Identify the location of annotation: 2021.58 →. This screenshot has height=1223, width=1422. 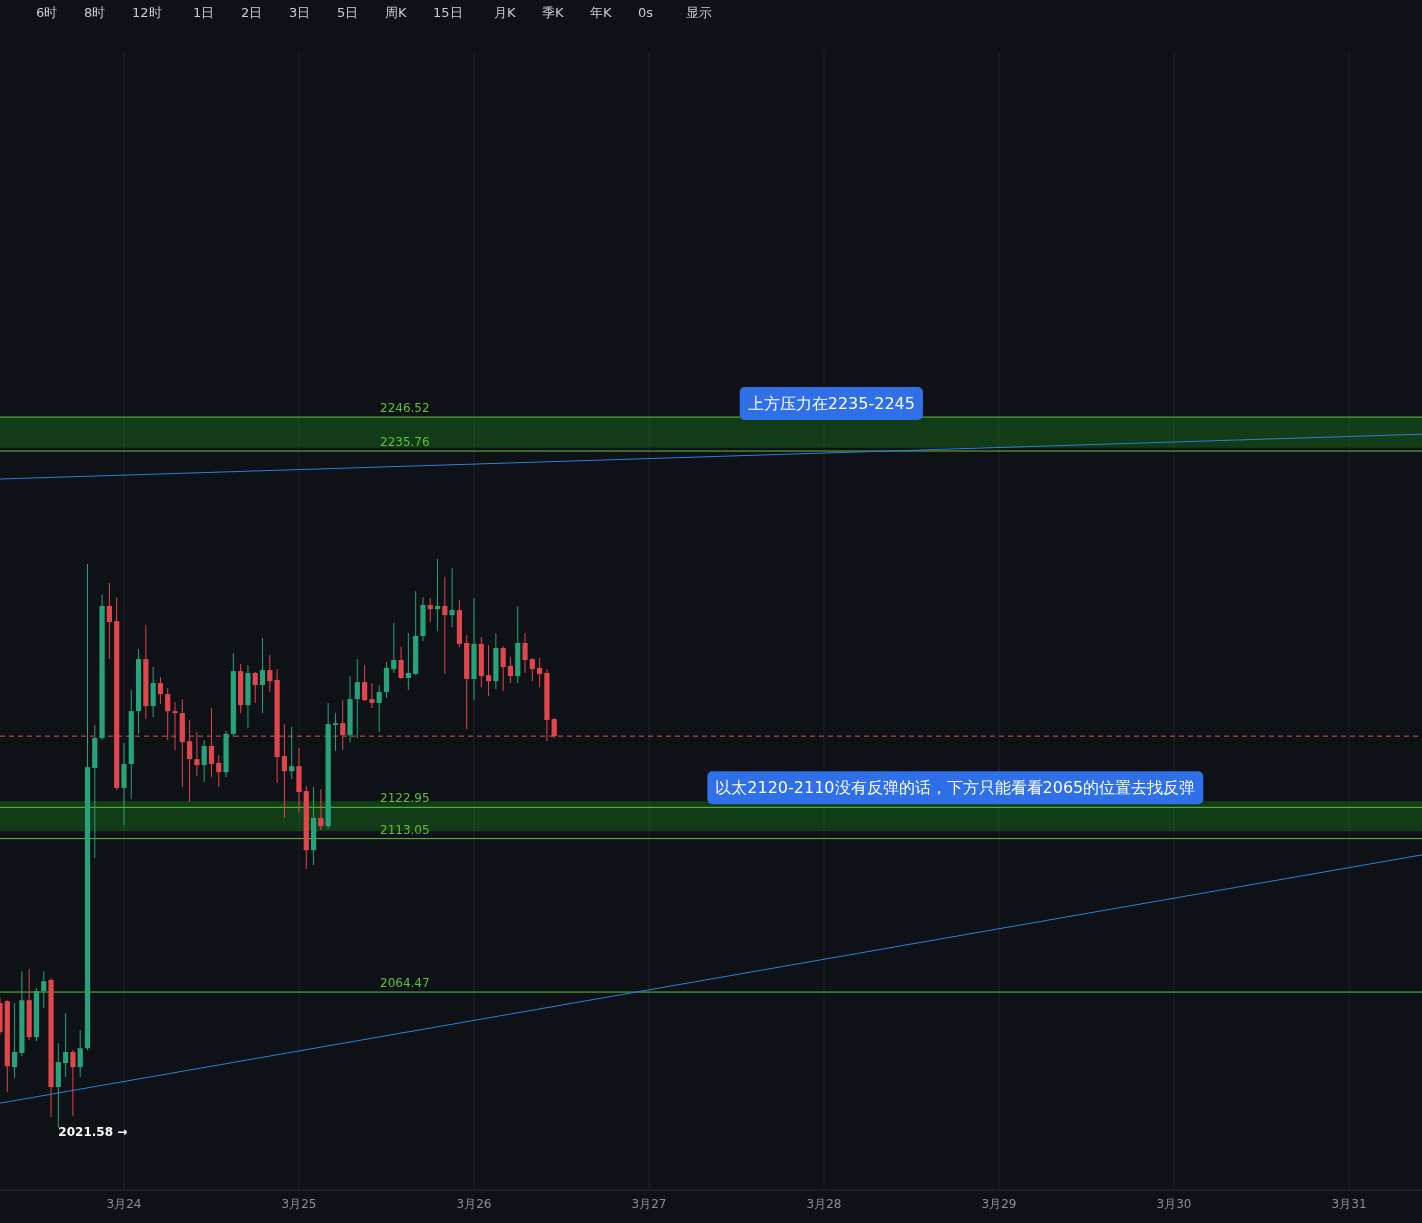
(93, 1131).